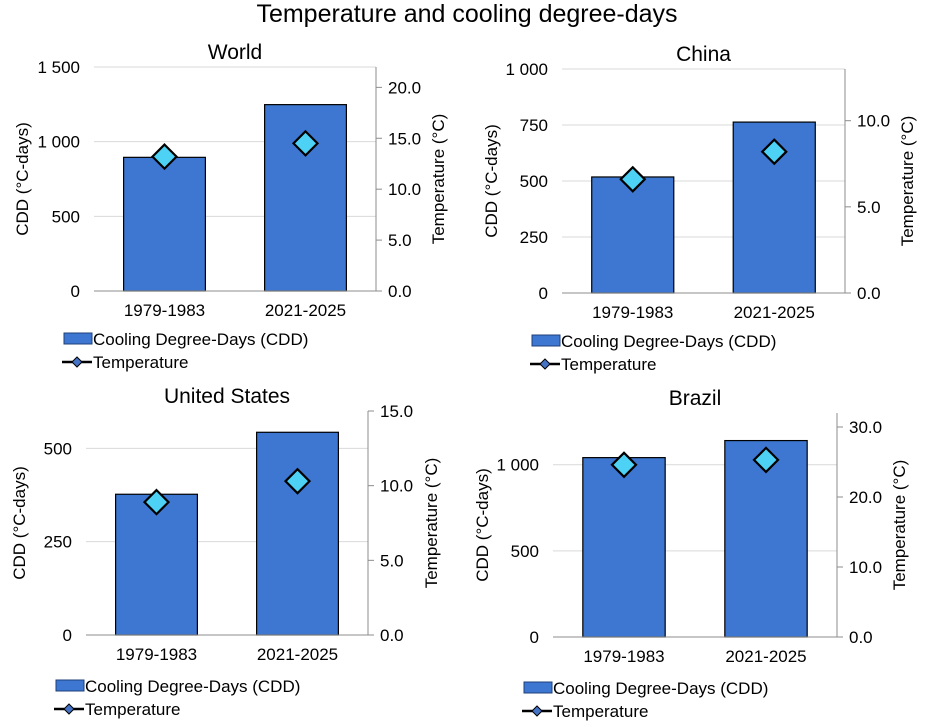 This screenshot has height=727, width=925. I want to click on y-tick-label: 750, so click(534, 125).